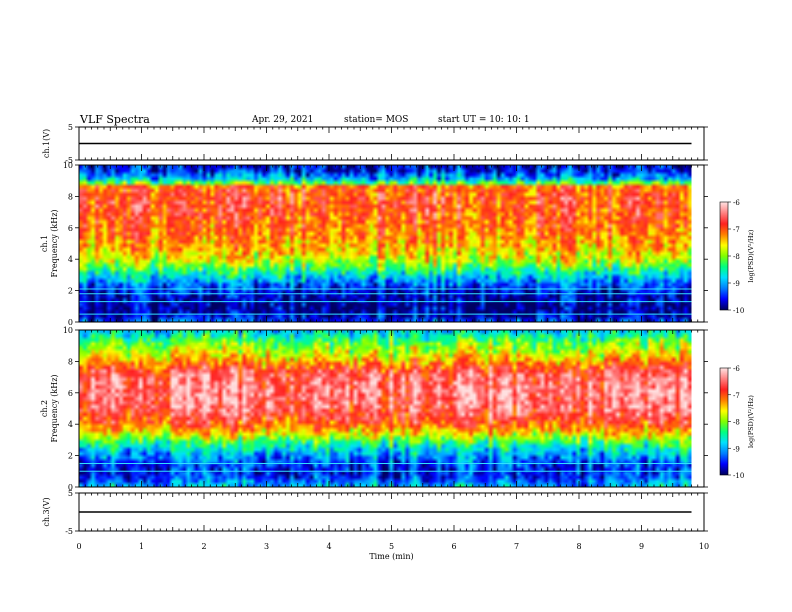 The height and width of the screenshot is (612, 792). Describe the element at coordinates (516, 546) in the screenshot. I see `x-tick-label: 7` at that location.